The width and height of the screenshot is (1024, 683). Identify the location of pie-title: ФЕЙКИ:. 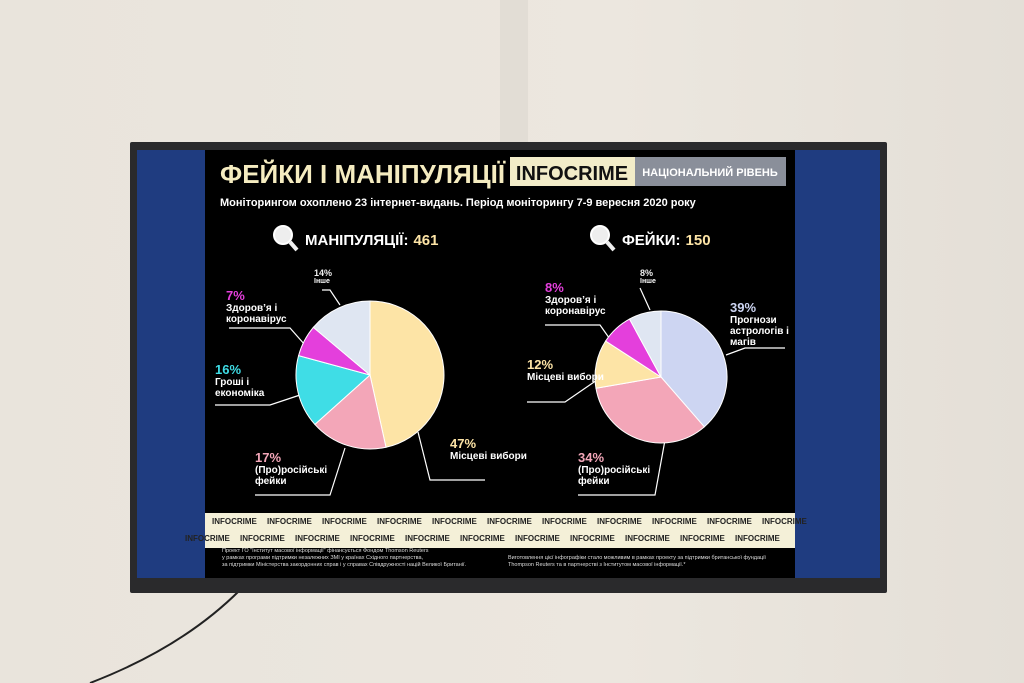
(651, 240).